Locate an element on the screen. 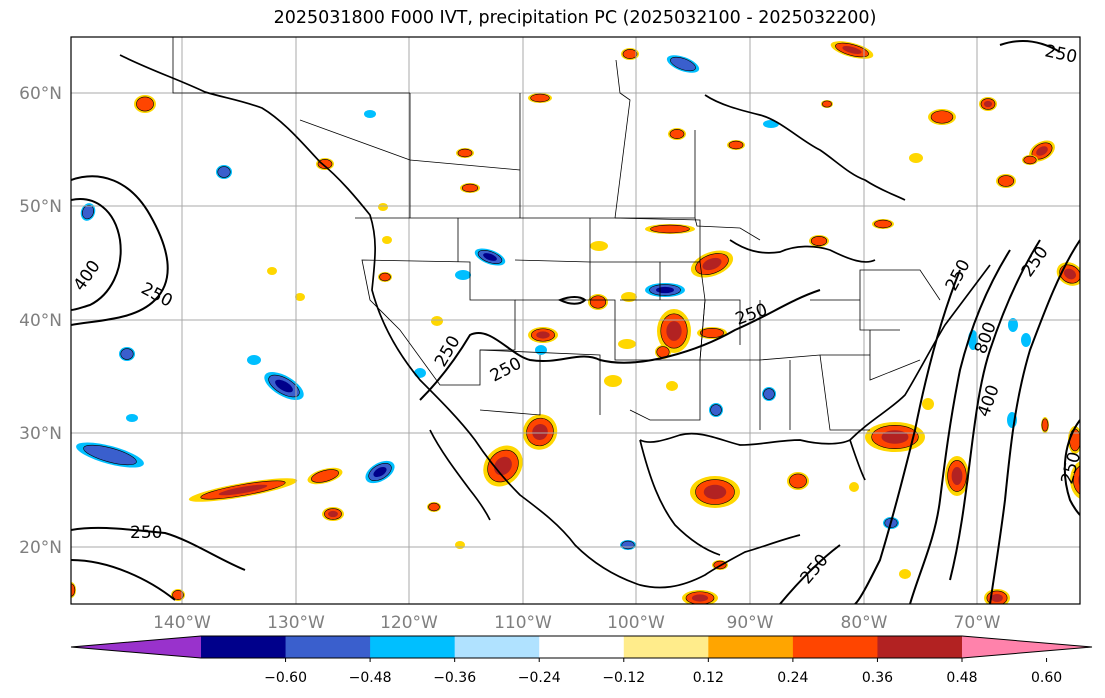  lat-label-20n: 20°N is located at coordinates (40, 548).